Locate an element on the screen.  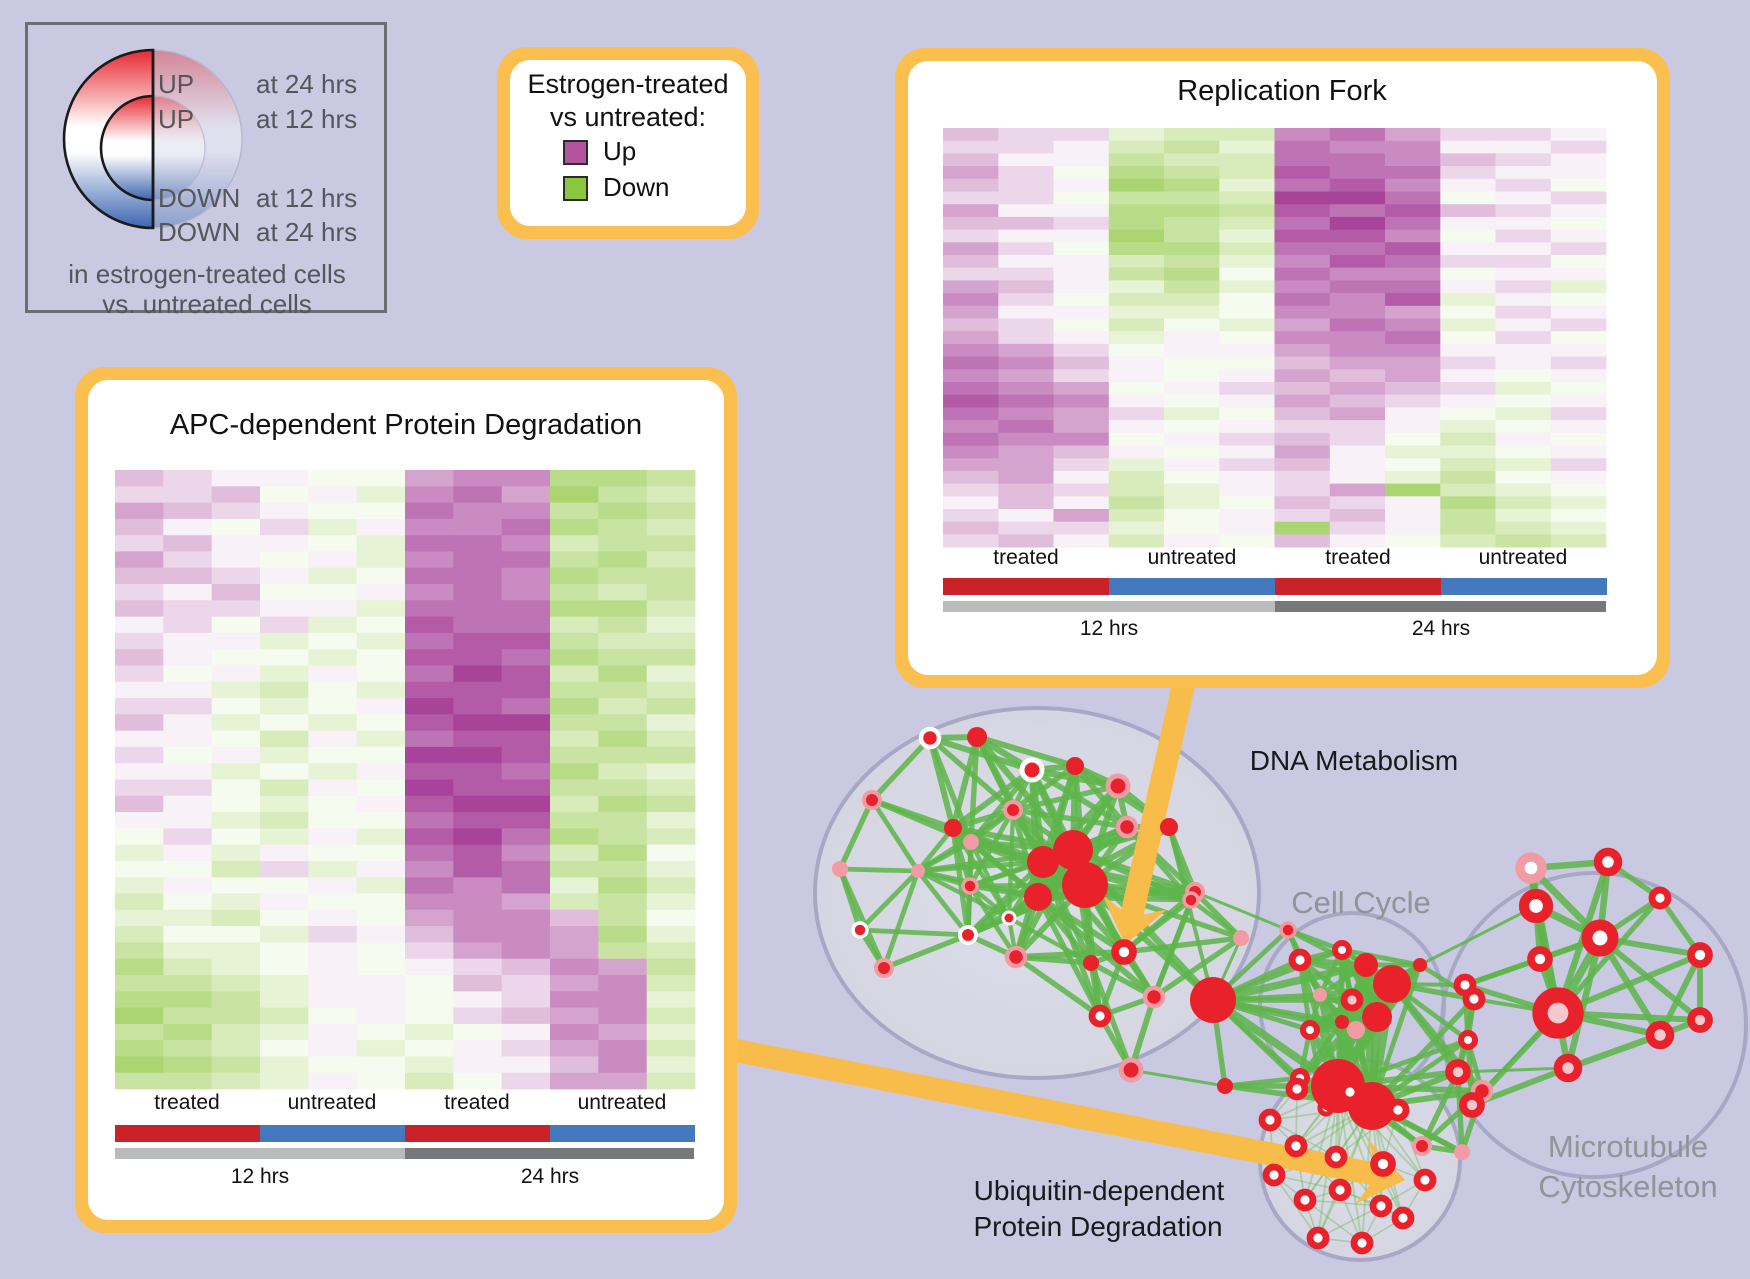
time-label: 24 hrs is located at coordinates (1441, 628).